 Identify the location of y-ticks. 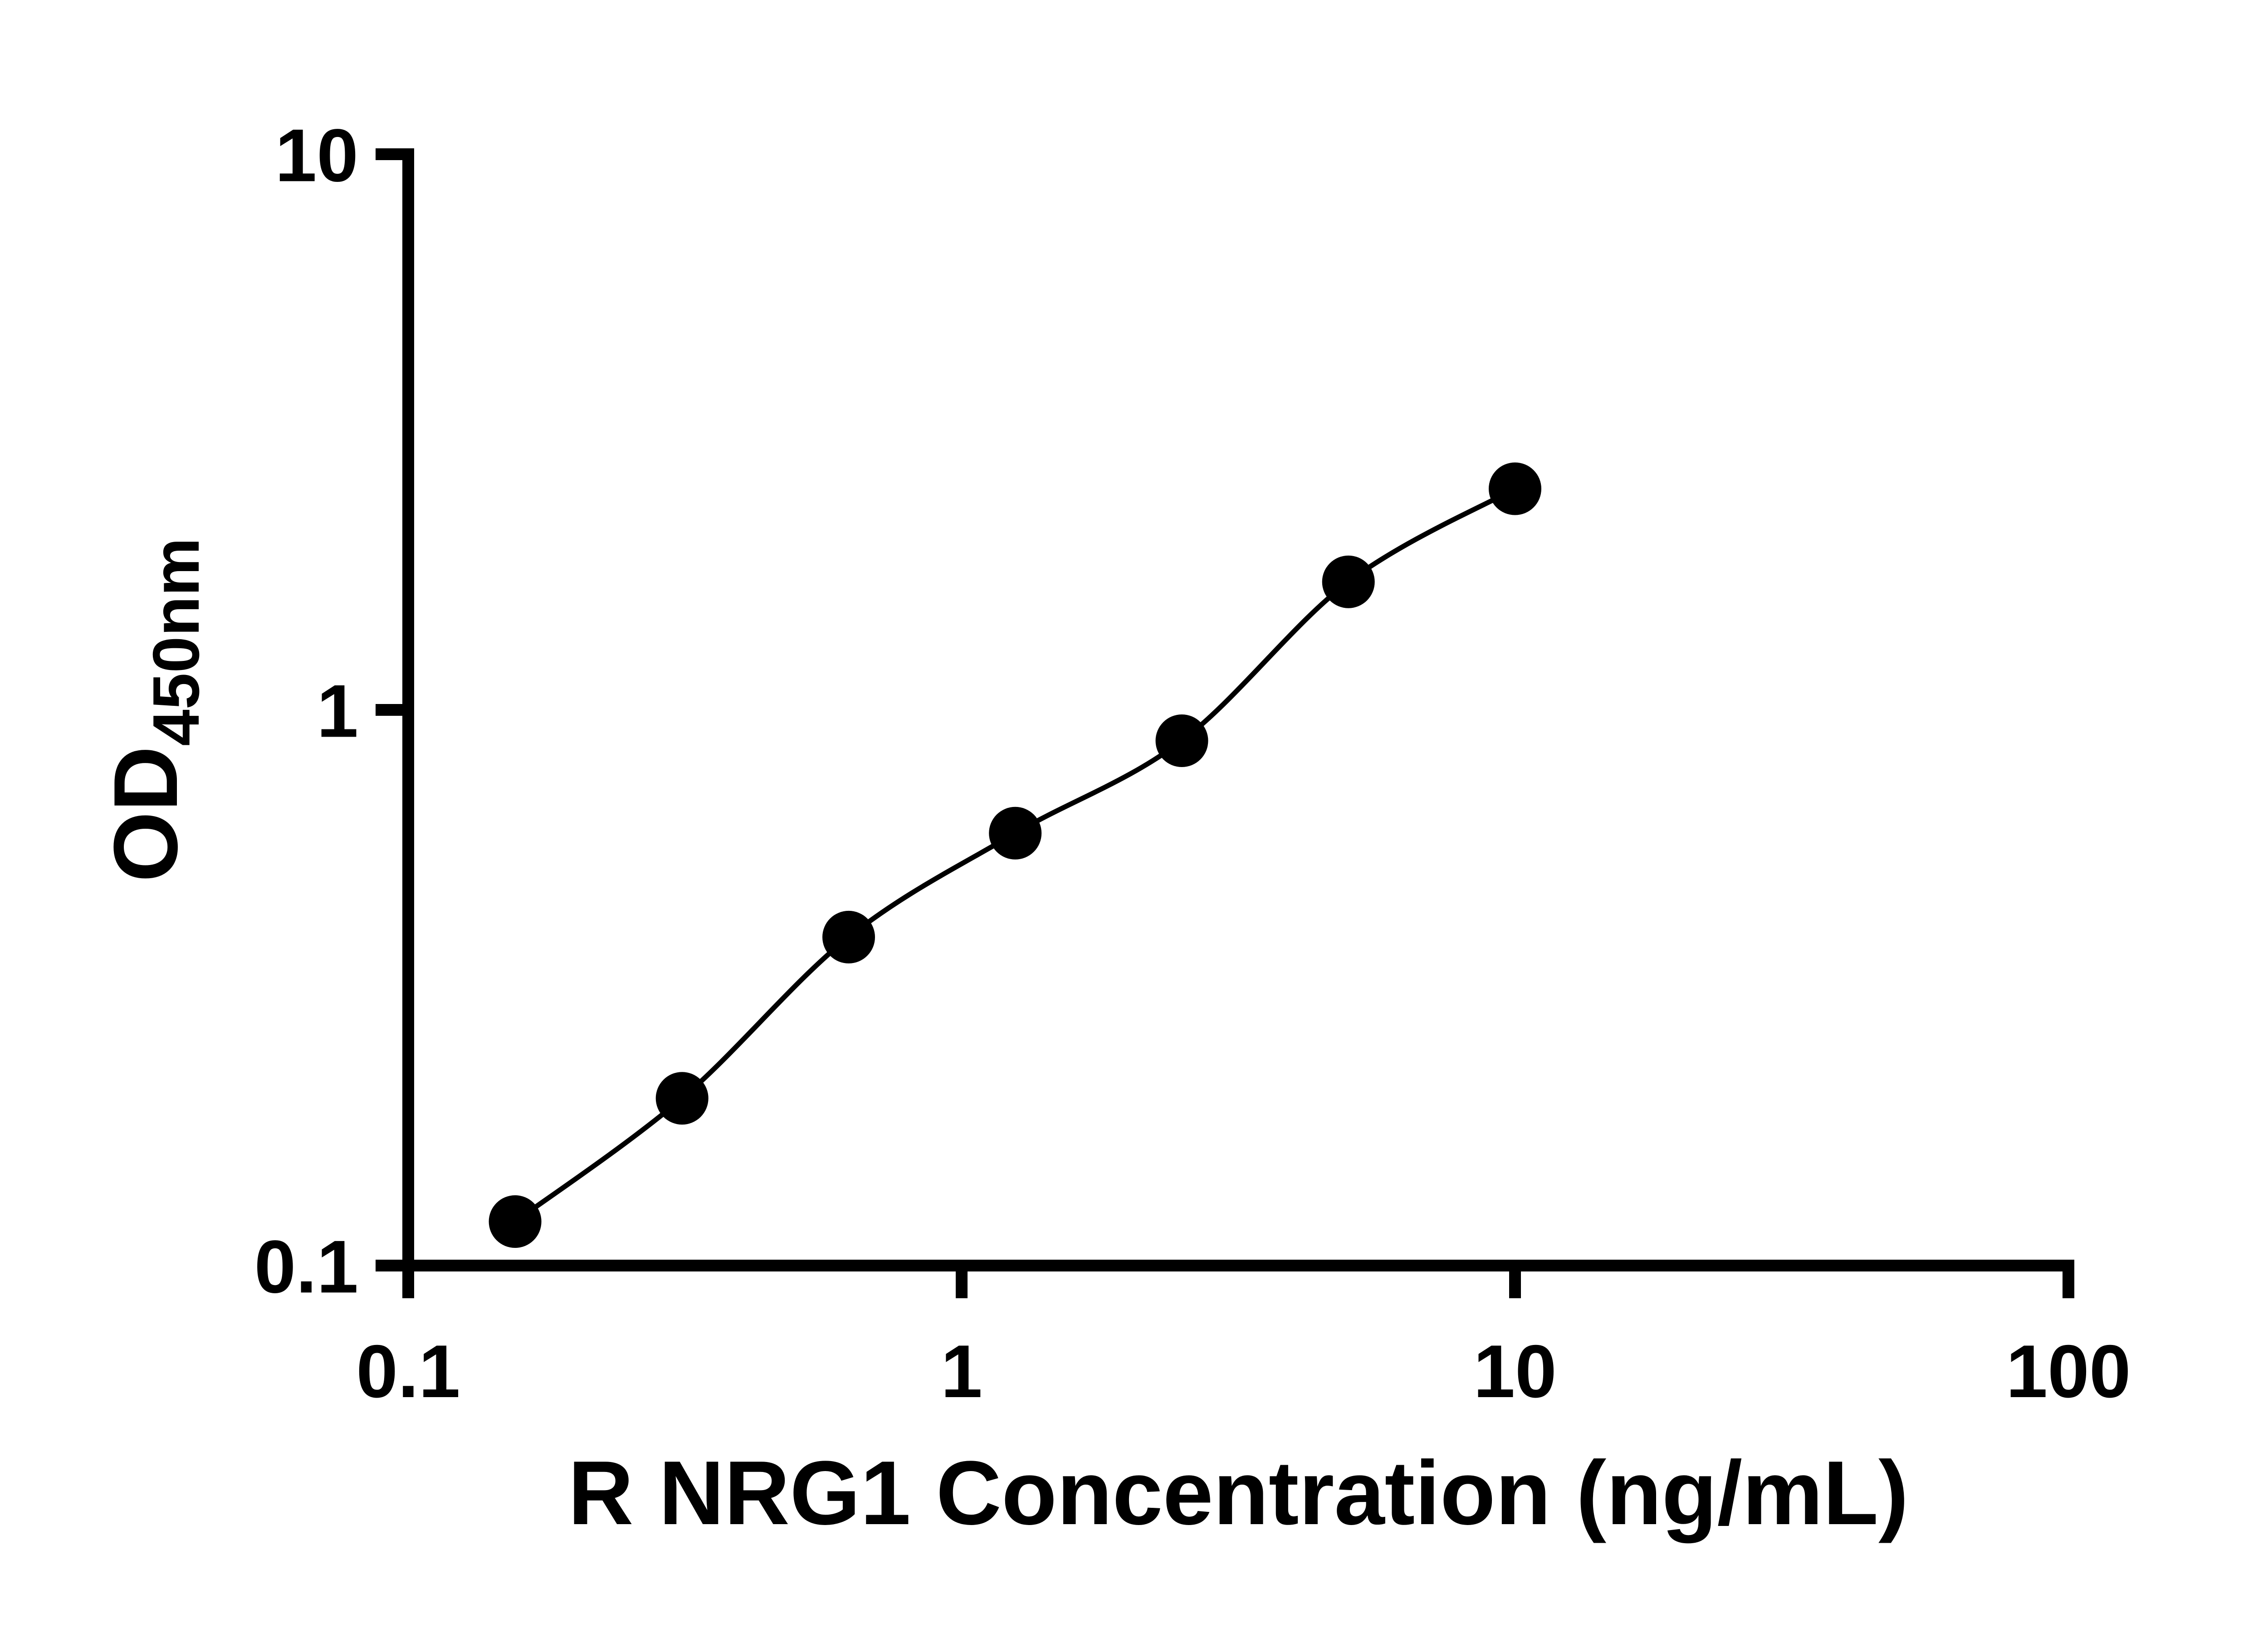
(392, 709).